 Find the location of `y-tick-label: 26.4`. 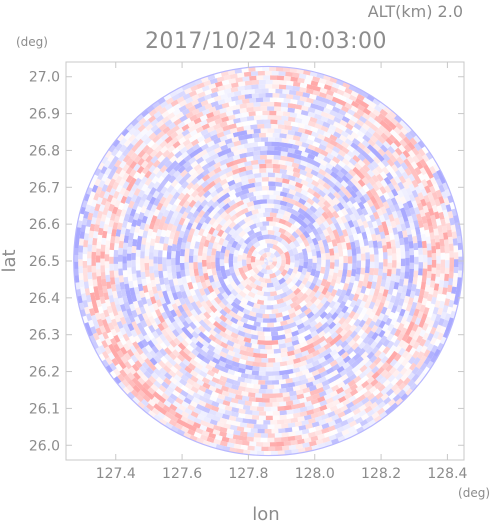

y-tick-label: 26.4 is located at coordinates (44, 299).